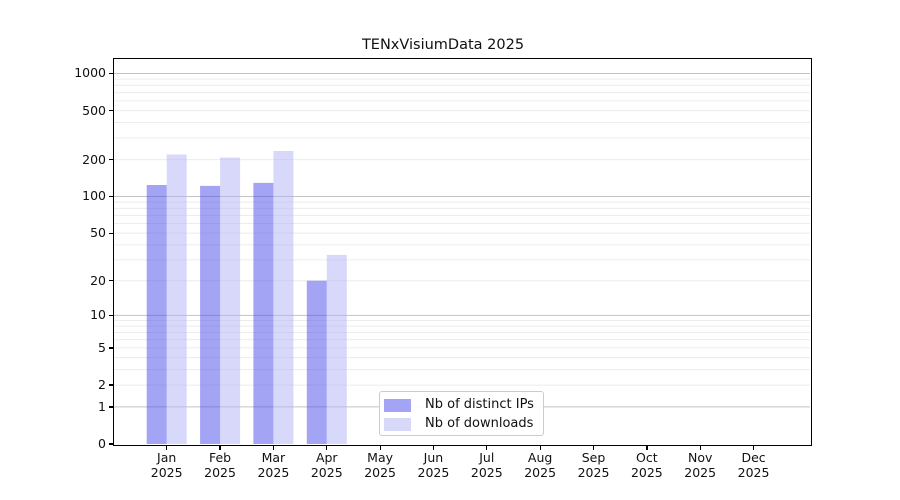 Image resolution: width=900 pixels, height=500 pixels. Describe the element at coordinates (479, 423) in the screenshot. I see `legend-label-downloads: Nb of downloads` at that location.